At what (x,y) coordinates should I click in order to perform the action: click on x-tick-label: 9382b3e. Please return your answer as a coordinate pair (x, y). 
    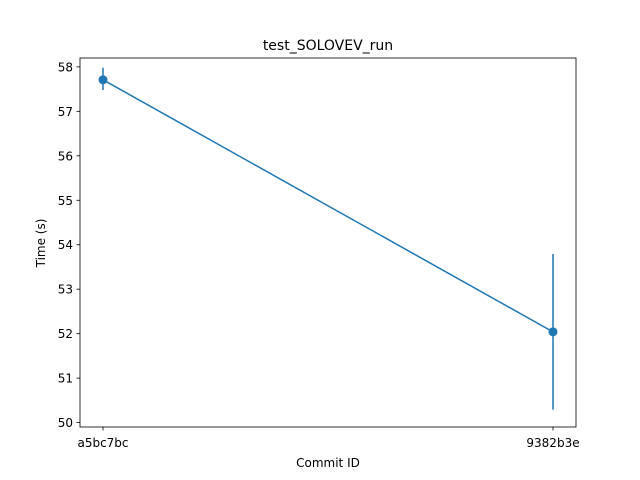
    Looking at the image, I should click on (552, 443).